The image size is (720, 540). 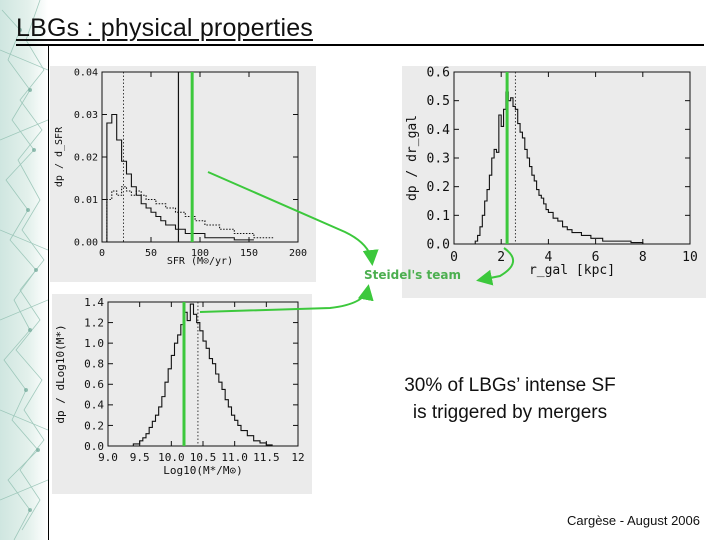 I want to click on rgal-ytick-label: 0.2, so click(x=438, y=187).